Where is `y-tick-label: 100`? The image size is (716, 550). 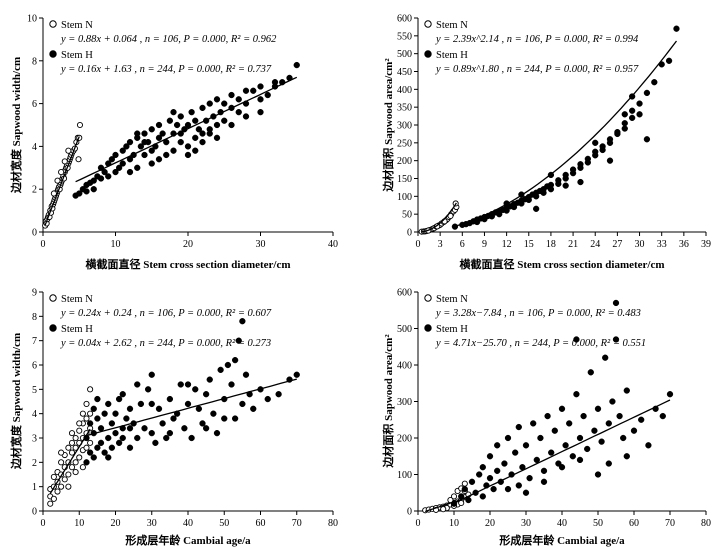
y-tick-label: 100 is located at coordinates (404, 197).